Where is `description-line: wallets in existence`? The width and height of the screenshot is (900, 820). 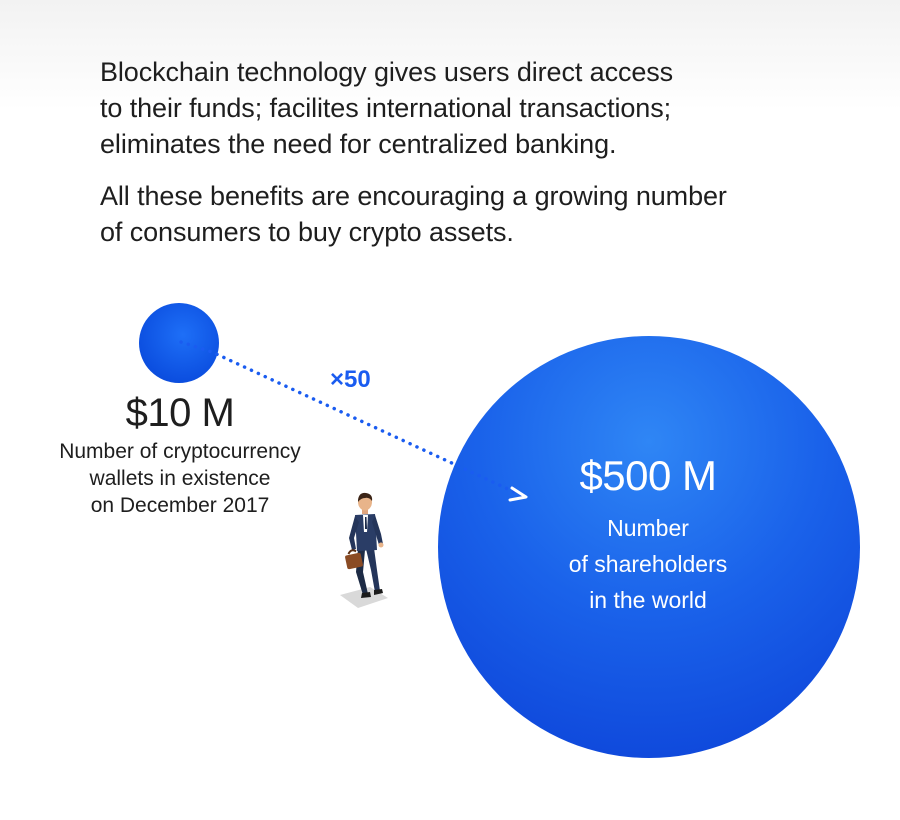
description-line: wallets in existence is located at coordinates (180, 478).